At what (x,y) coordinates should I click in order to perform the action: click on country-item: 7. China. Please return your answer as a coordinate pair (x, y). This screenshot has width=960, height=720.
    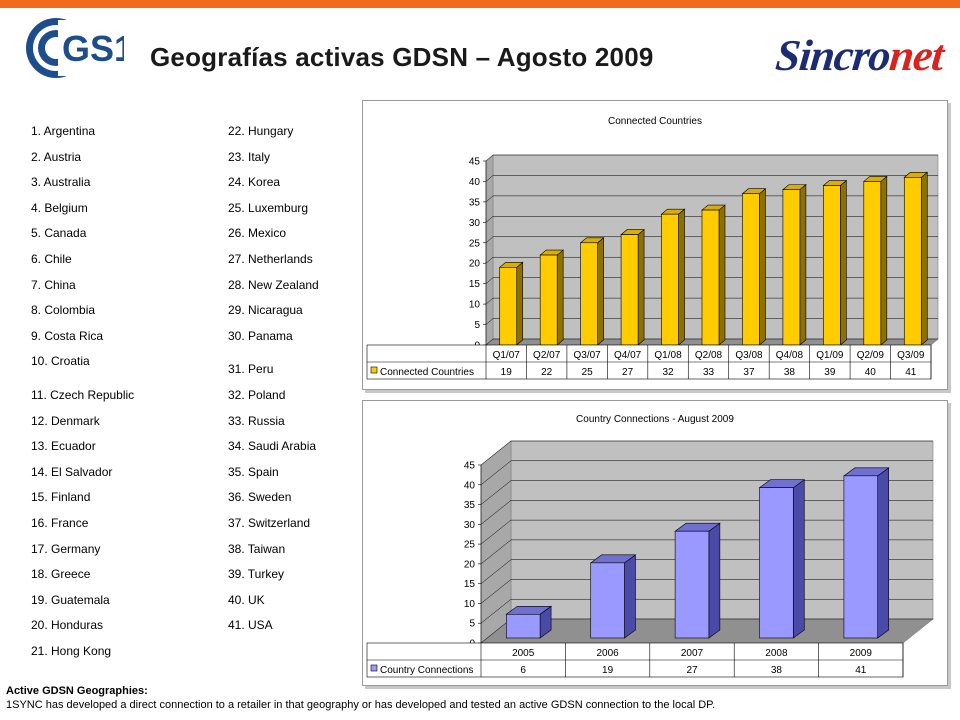
    Looking at the image, I should click on (53, 284).